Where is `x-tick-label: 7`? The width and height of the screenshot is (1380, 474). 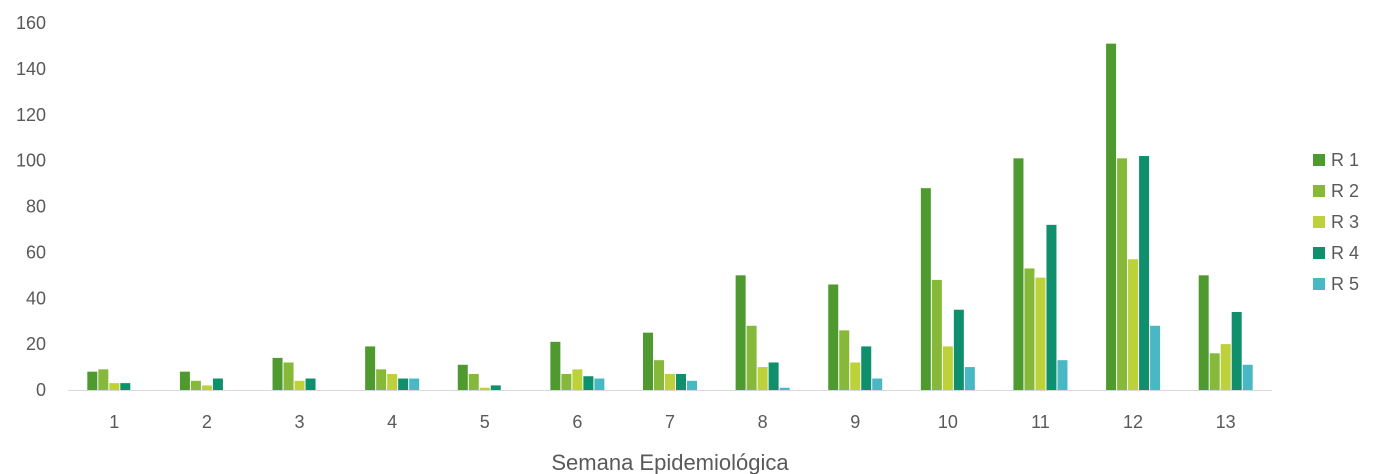 x-tick-label: 7 is located at coordinates (670, 422).